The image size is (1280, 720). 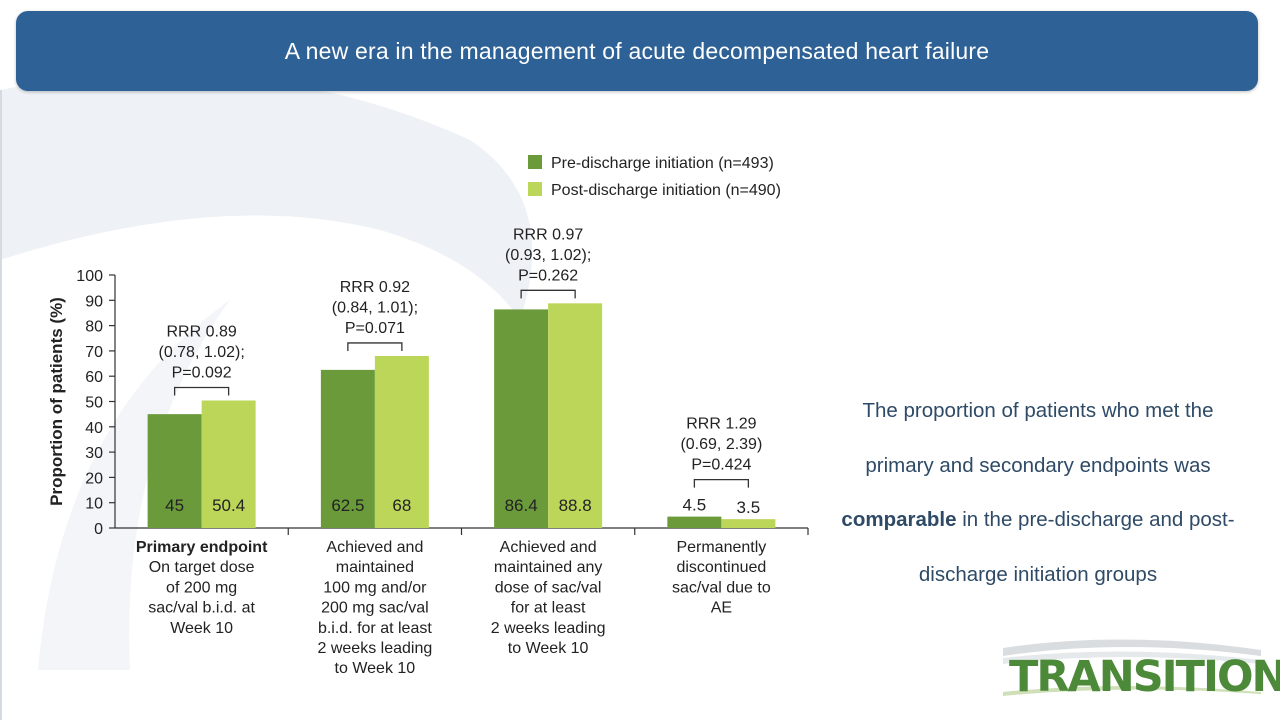 What do you see at coordinates (201, 628) in the screenshot?
I see `category-label: Week 10` at bounding box center [201, 628].